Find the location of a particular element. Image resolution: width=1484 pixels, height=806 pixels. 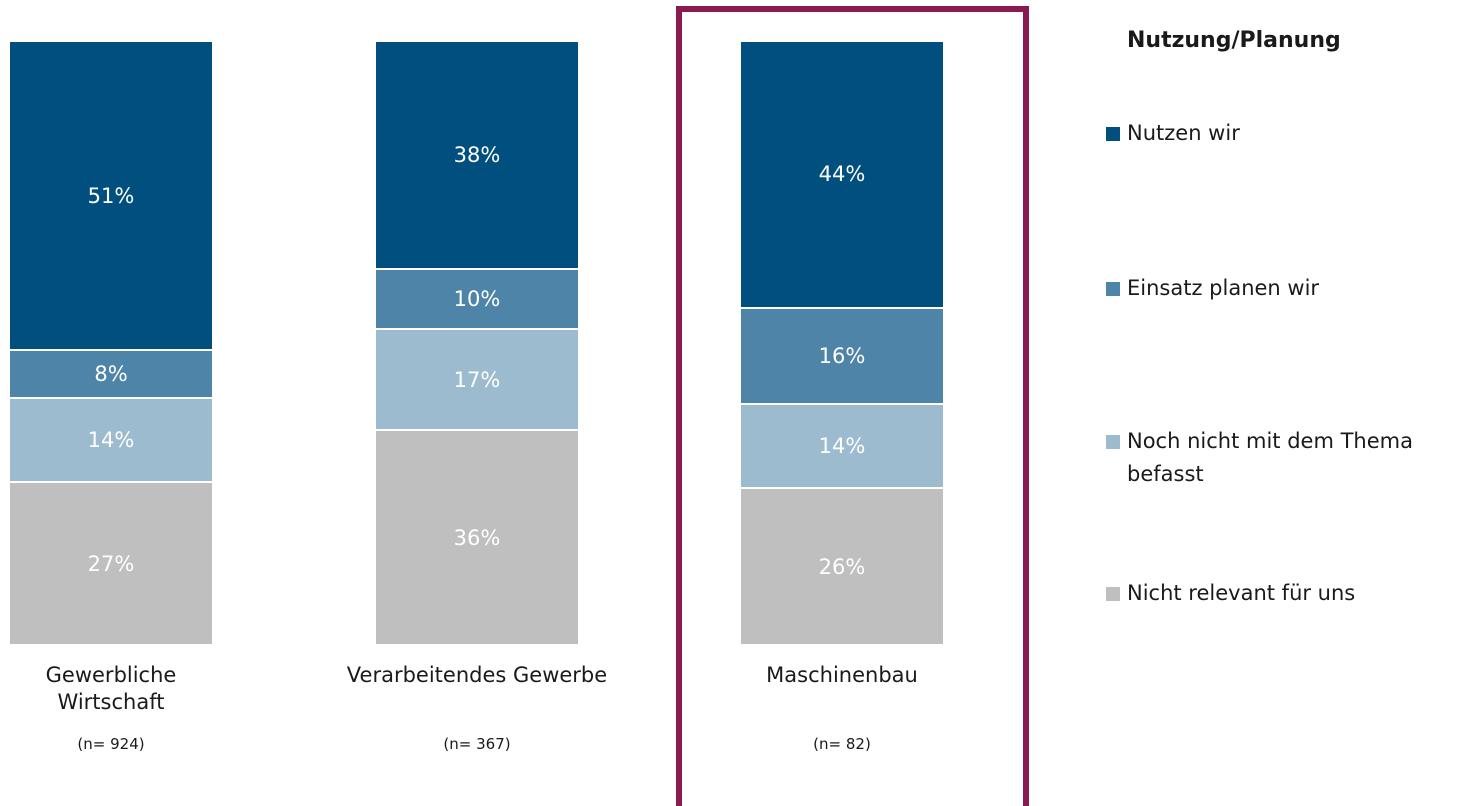

sample-size: (n= 367) is located at coordinates (477, 744).